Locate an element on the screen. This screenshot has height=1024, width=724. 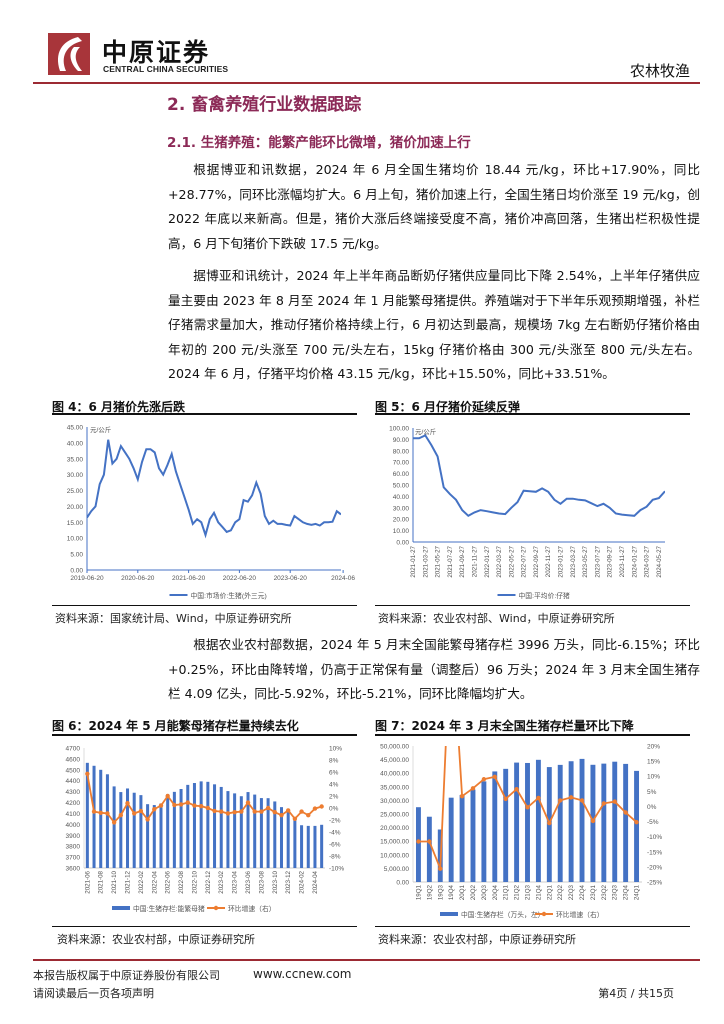
x-tick-label: 2023-06-20 is located at coordinates (291, 578).